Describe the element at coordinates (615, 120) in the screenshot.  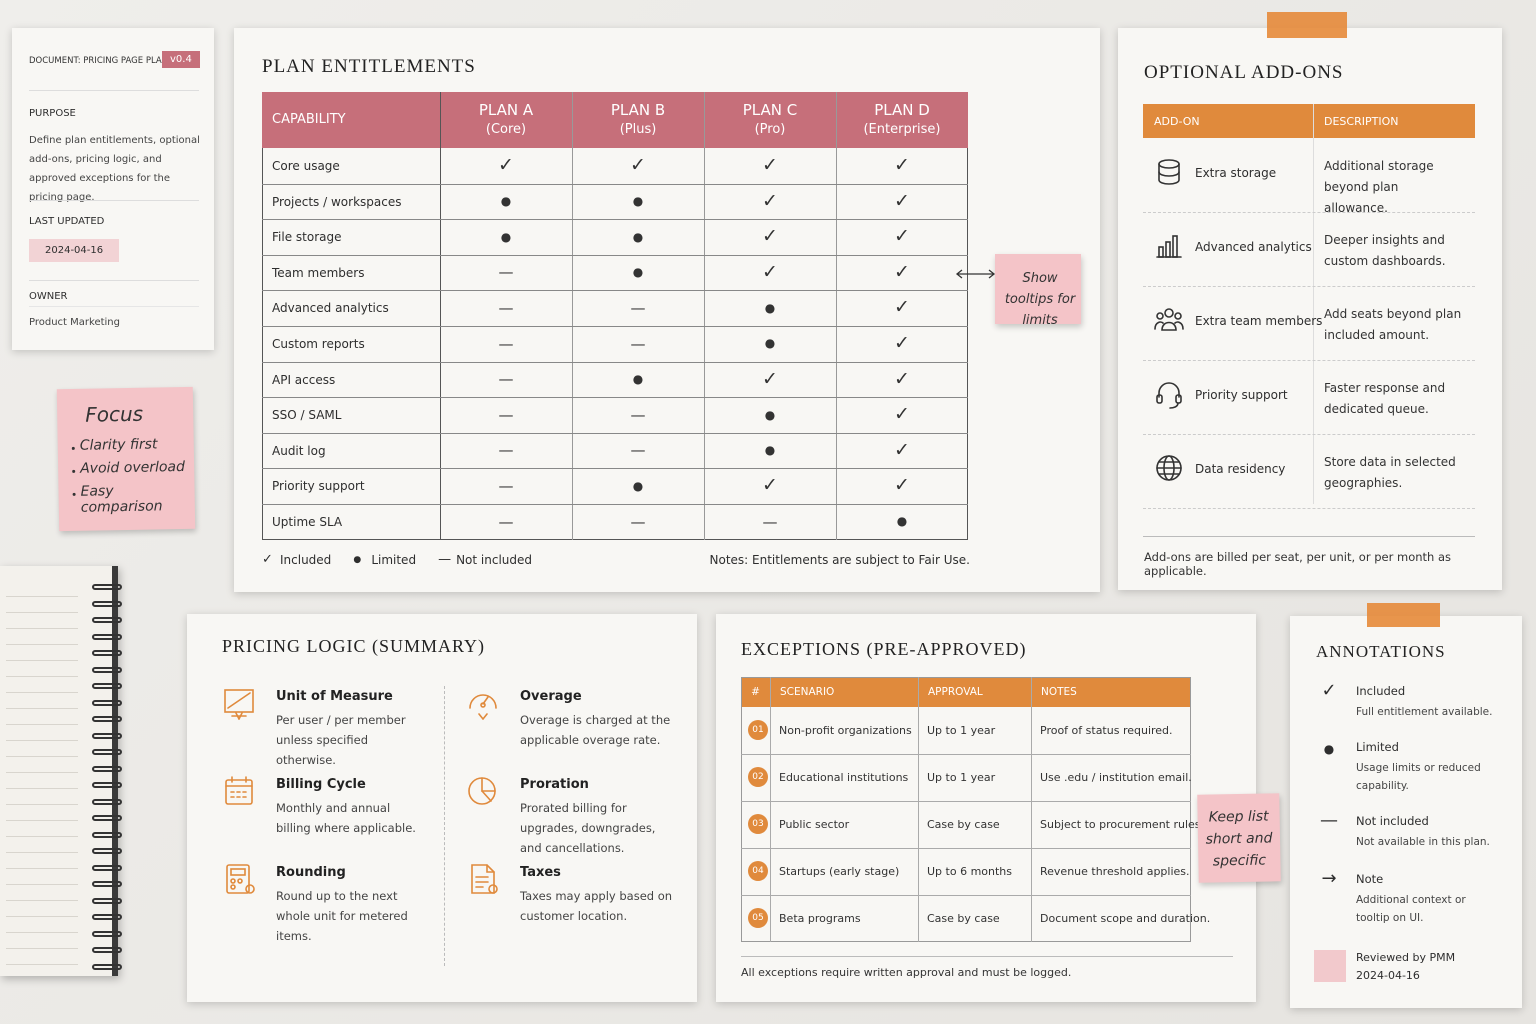
I see `header-row` at that location.